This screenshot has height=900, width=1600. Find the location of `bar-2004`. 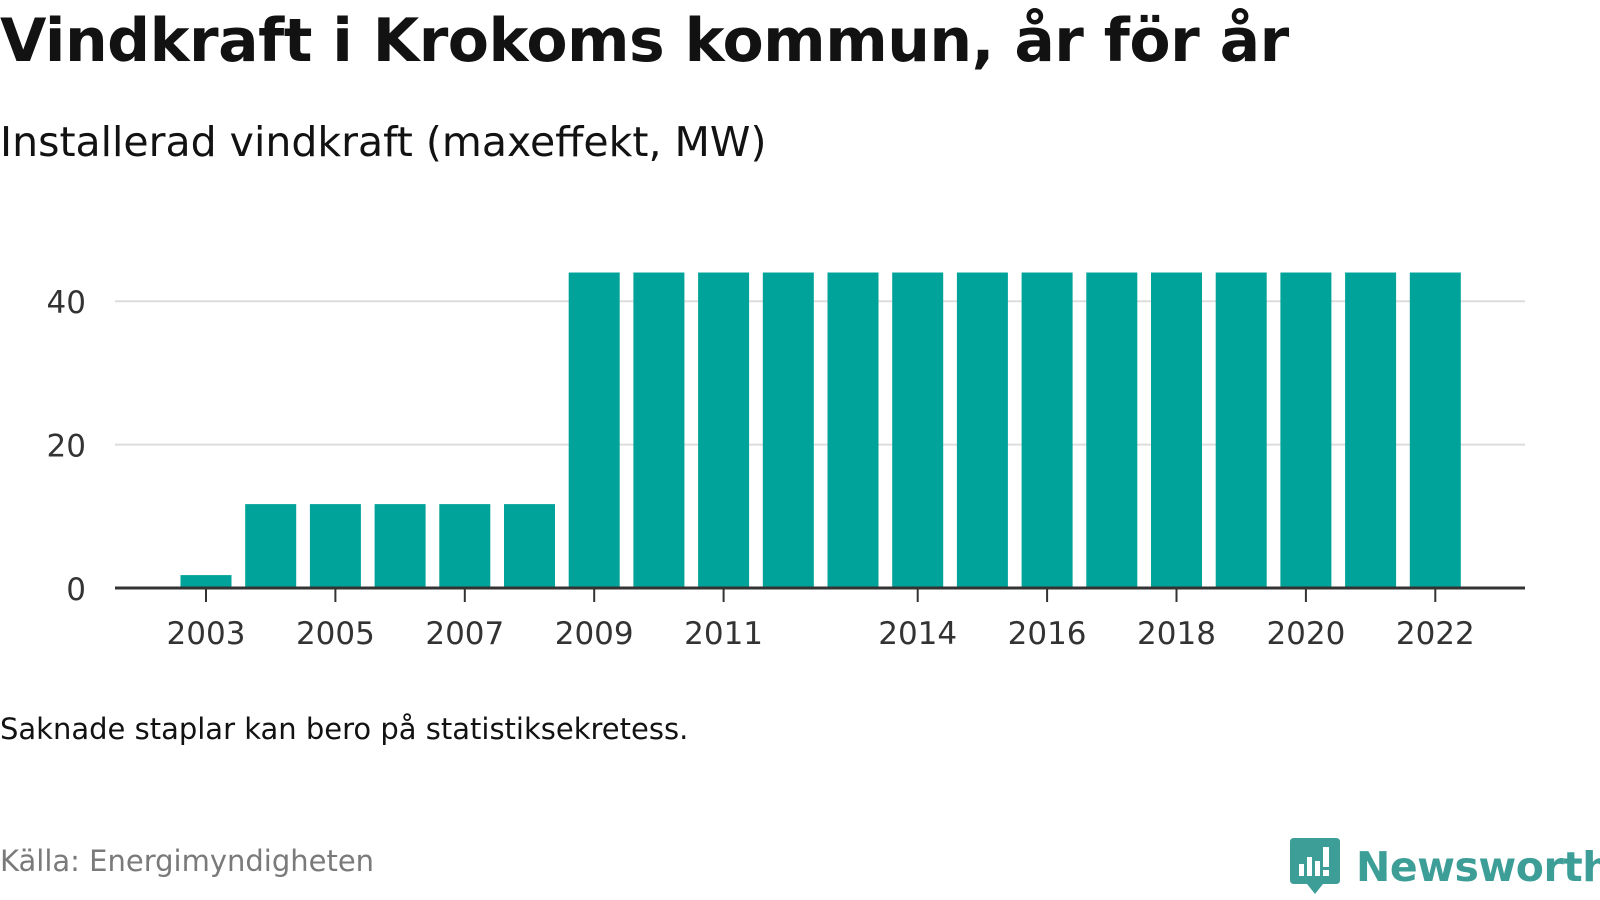

bar-2004 is located at coordinates (271, 546).